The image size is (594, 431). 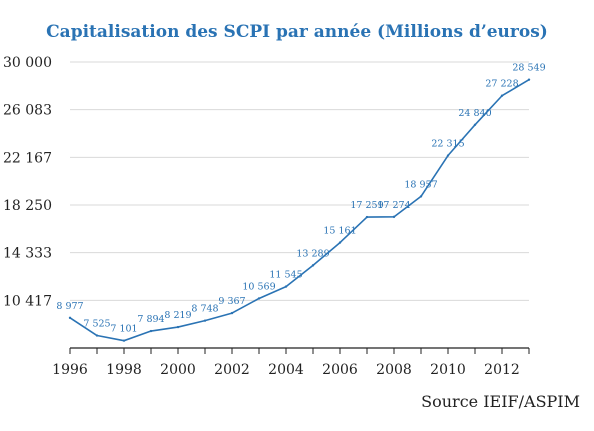 What do you see at coordinates (258, 286) in the screenshot?
I see `data-label: 10 569` at bounding box center [258, 286].